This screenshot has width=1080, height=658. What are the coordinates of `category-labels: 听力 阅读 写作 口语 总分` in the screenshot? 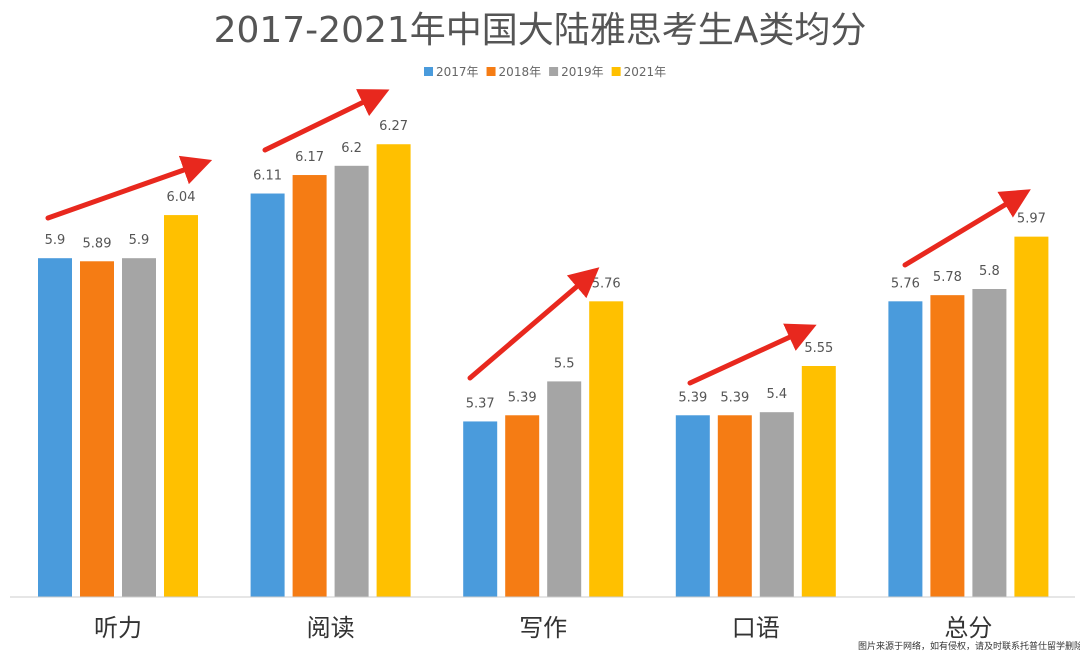 It's located at (543, 628).